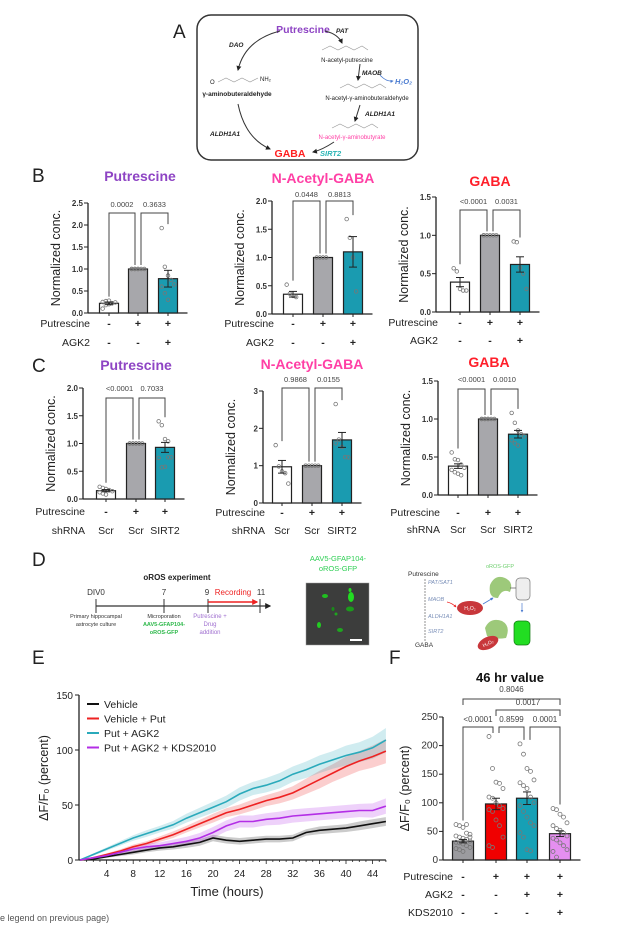  I want to click on y-tick-label: 2.0, so click(73, 388).